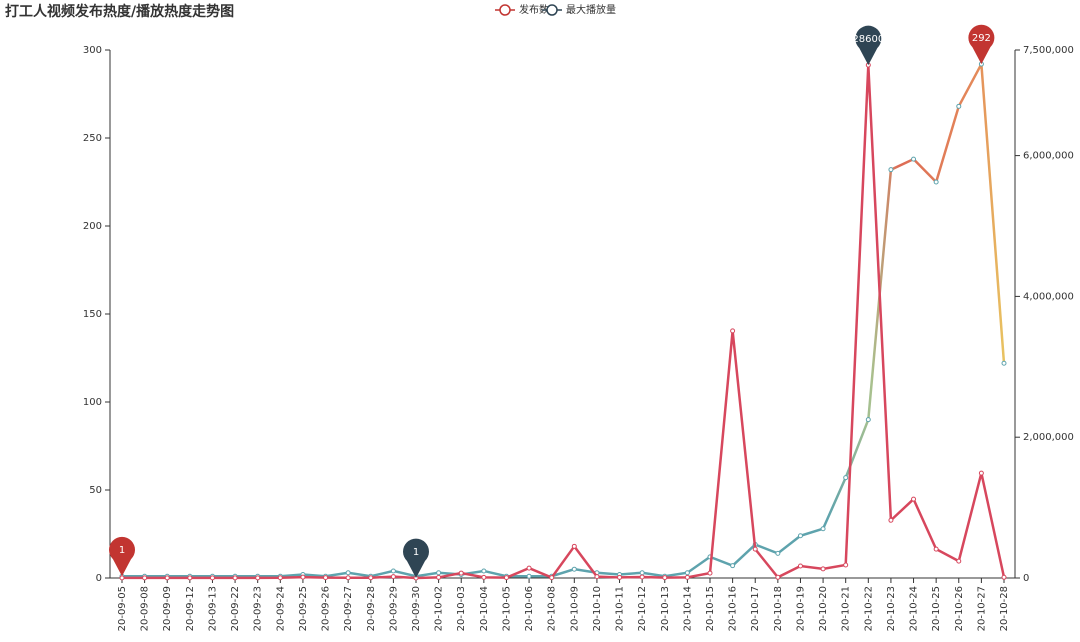 The width and height of the screenshot is (1080, 642). Describe the element at coordinates (981, 38) in the screenshot. I see `mark-pin-label: 292` at that location.